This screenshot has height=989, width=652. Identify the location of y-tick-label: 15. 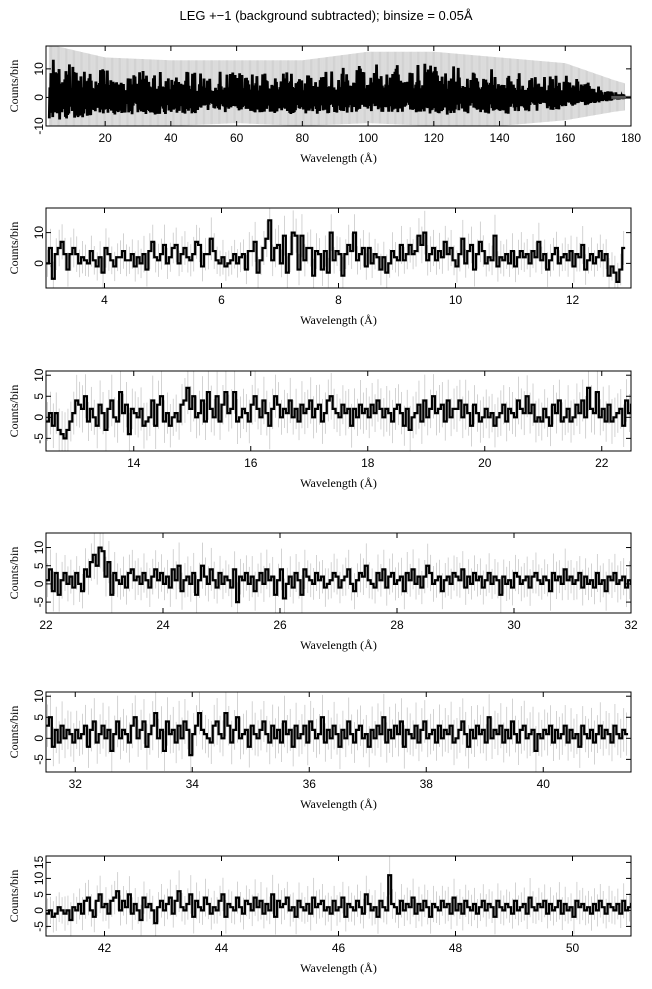
(39, 862).